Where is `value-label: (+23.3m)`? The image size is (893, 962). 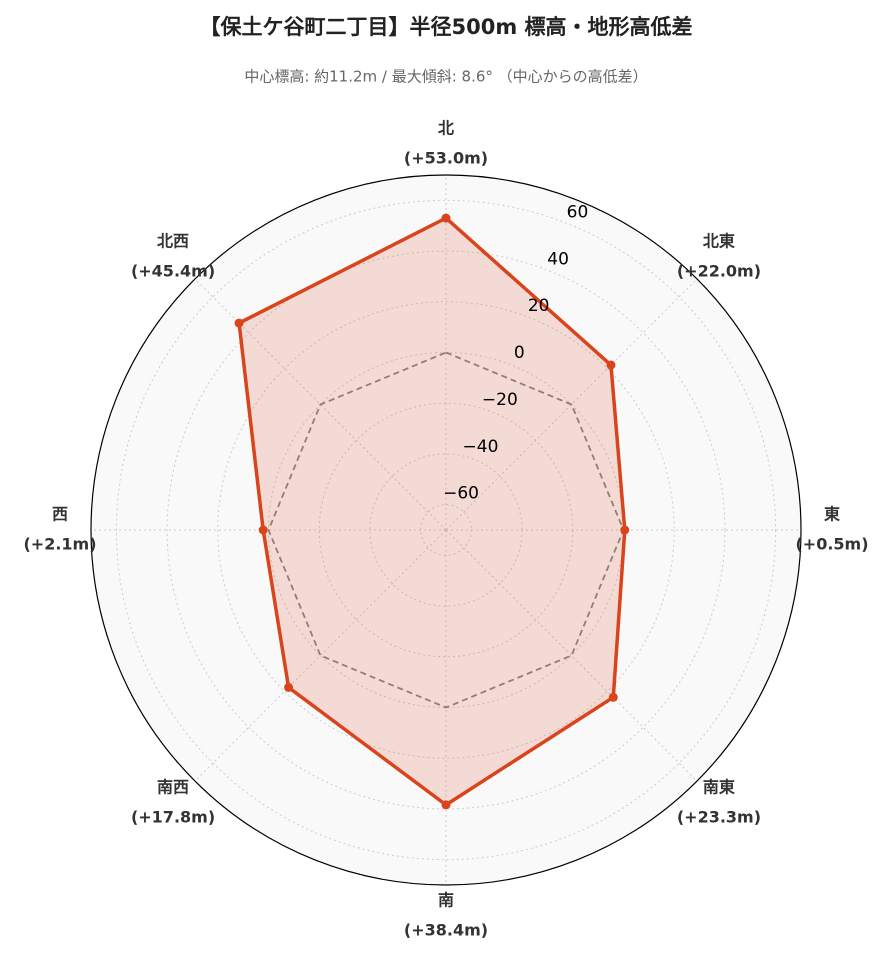
value-label: (+23.3m) is located at coordinates (719, 816).